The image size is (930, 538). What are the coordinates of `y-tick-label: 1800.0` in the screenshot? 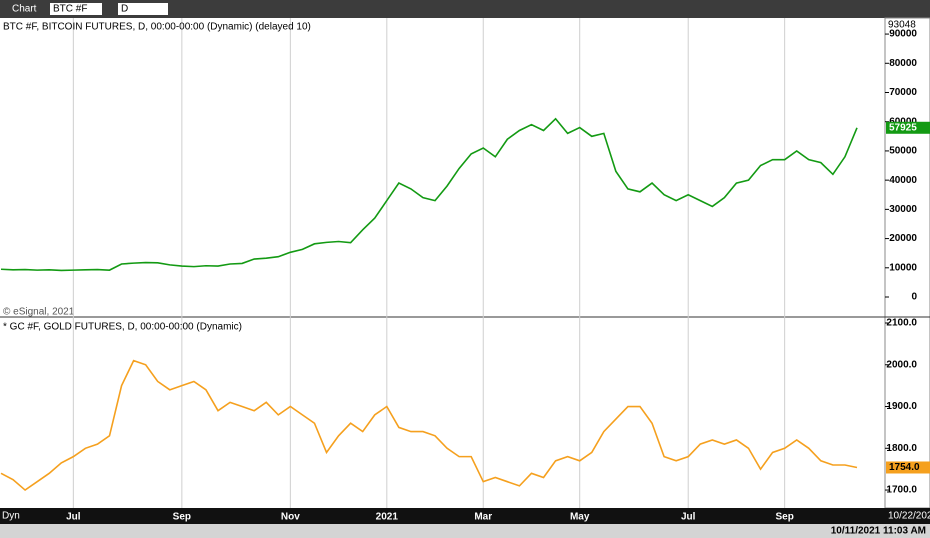 It's located at (901, 448).